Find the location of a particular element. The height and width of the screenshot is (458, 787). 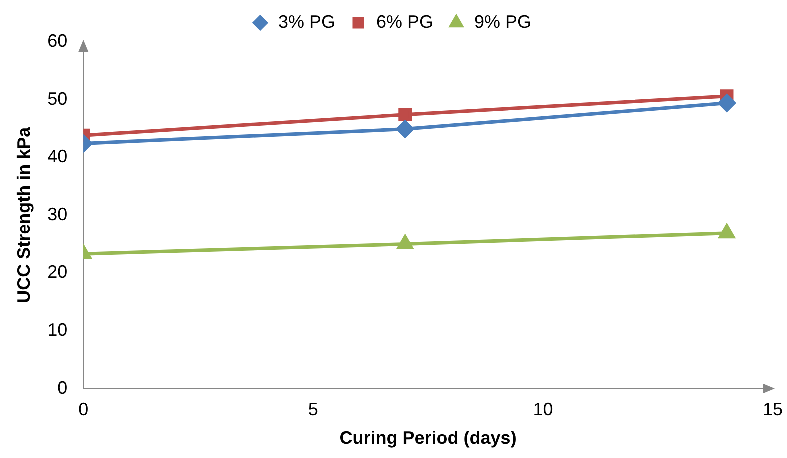

legend-label: 9% PG is located at coordinates (503, 22).